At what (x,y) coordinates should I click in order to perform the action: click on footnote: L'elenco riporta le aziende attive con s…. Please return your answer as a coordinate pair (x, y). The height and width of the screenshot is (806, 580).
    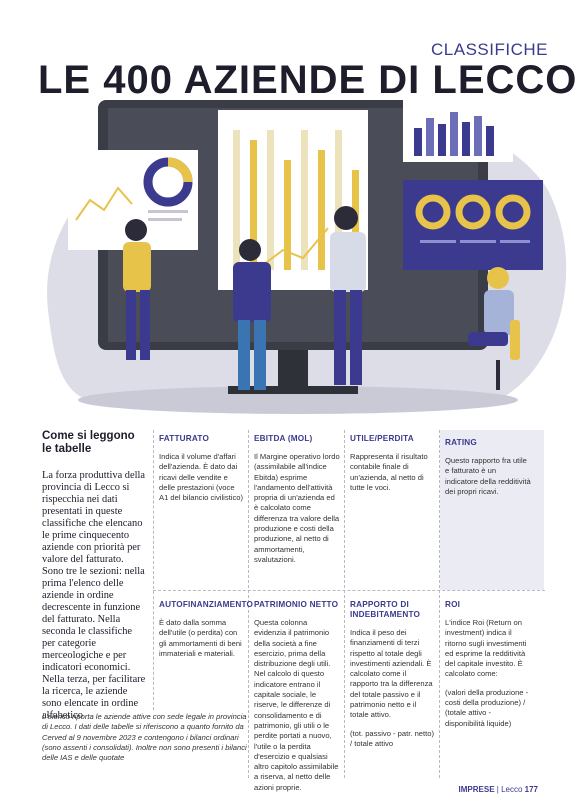
    Looking at the image, I should click on (144, 737).